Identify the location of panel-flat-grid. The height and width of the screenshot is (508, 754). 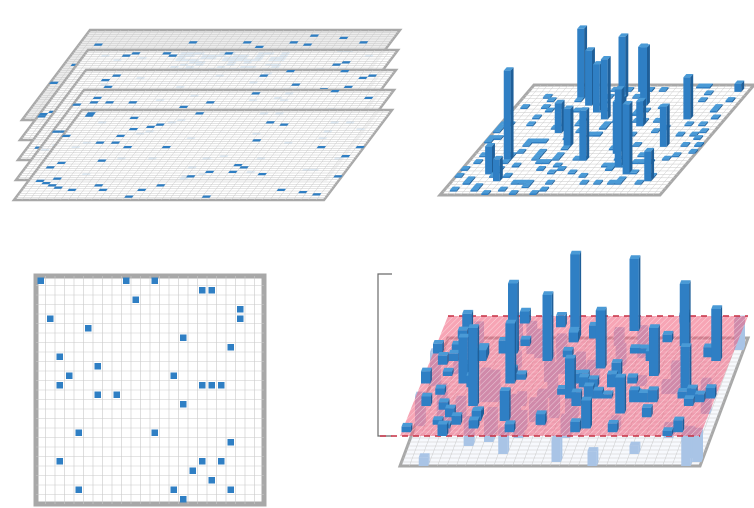
(150, 390).